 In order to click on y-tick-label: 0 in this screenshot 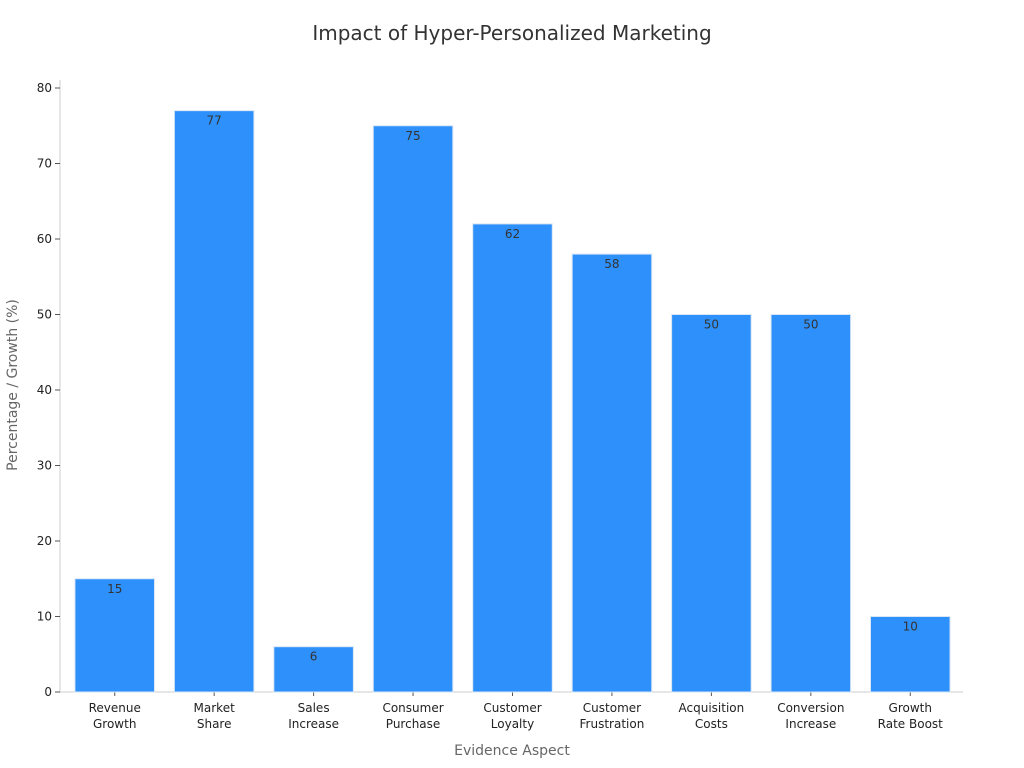, I will do `click(48, 692)`.